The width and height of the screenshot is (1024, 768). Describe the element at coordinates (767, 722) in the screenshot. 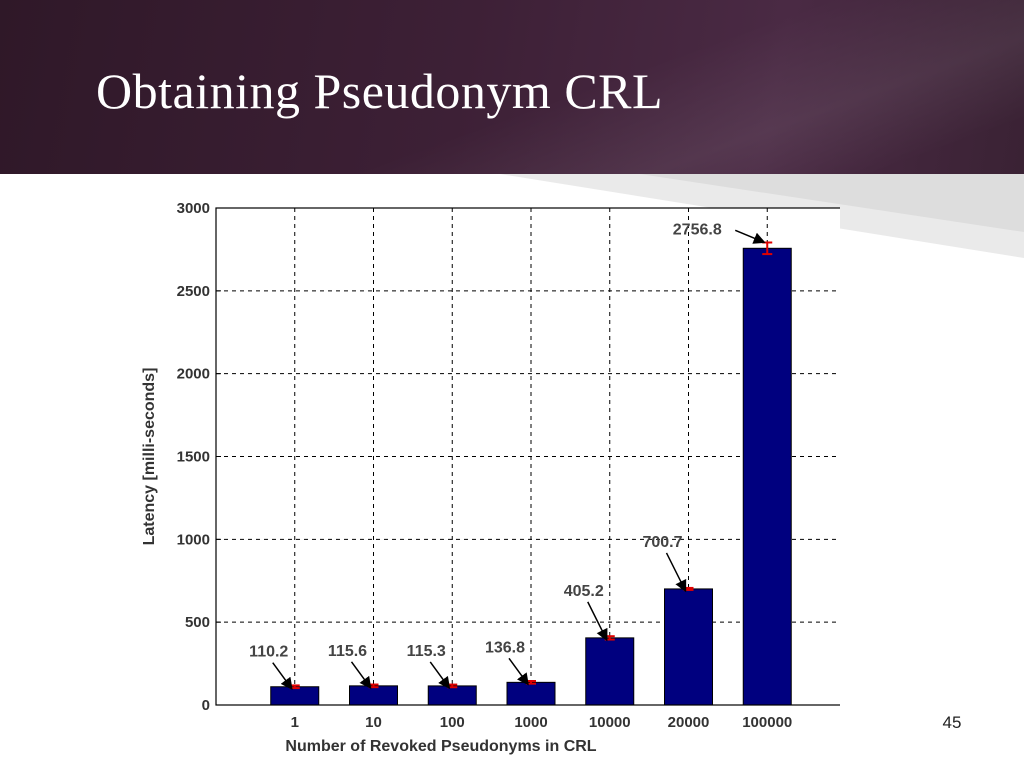

I see `x-tick-label: 100000` at that location.